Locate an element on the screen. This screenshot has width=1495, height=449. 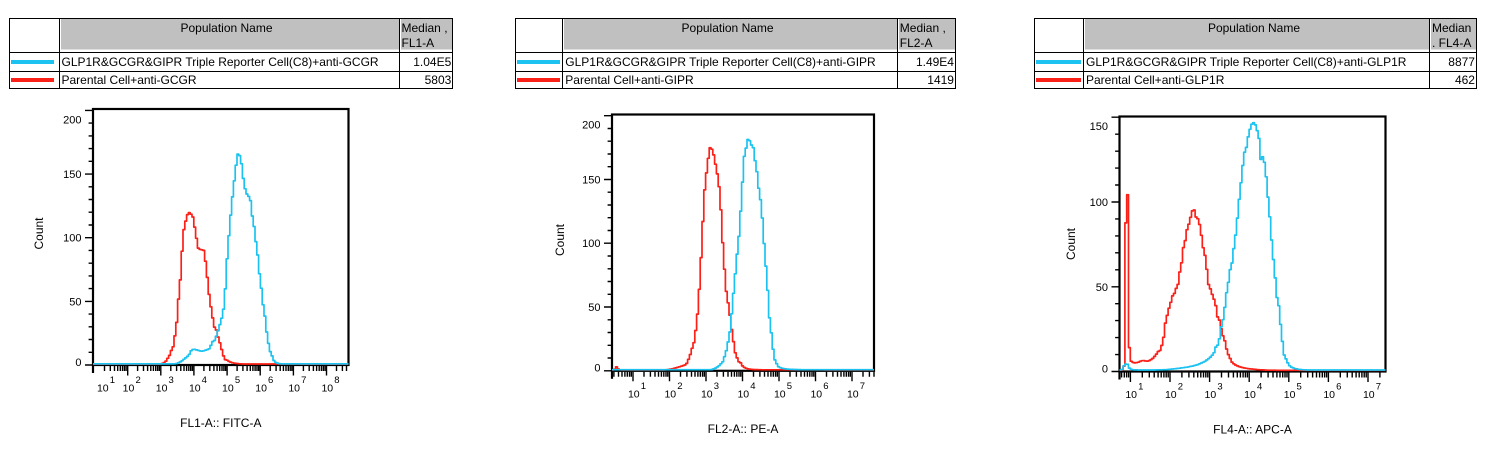
svg-text: 8 is located at coordinates (336, 380).